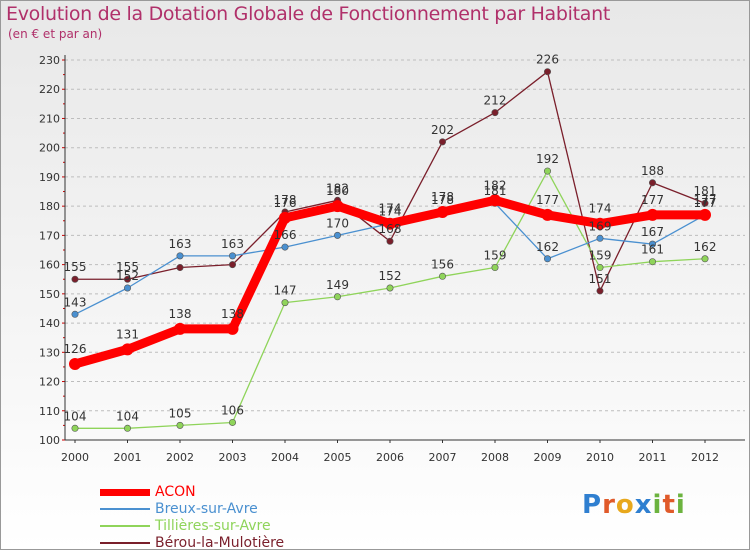 This screenshot has height=552, width=750. Describe the element at coordinates (49, 89) in the screenshot. I see `y-tick-label: 220` at that location.